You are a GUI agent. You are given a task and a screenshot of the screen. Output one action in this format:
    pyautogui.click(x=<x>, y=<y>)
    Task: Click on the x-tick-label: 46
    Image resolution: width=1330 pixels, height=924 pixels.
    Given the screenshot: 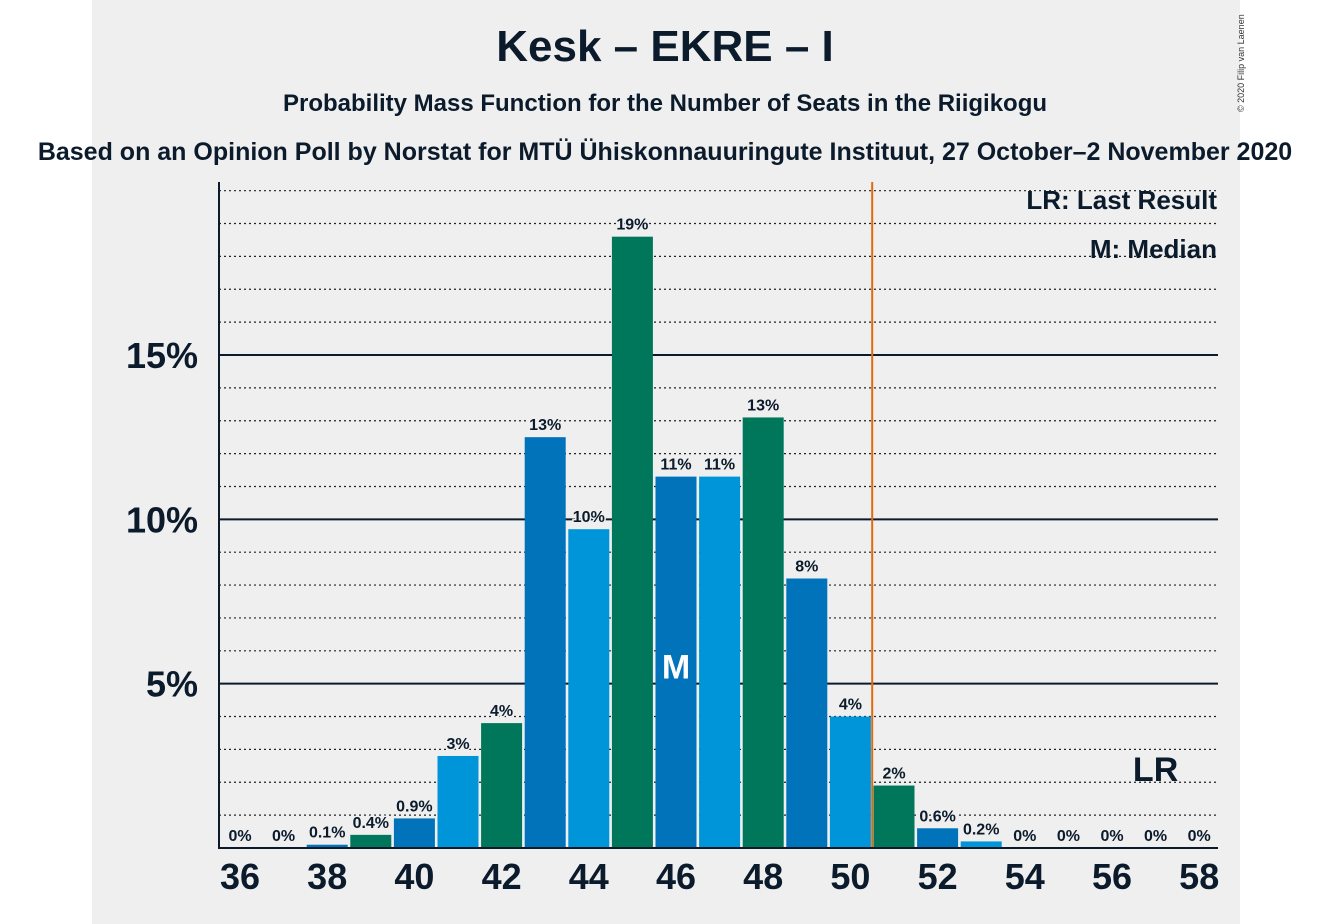 What is the action you would take?
    pyautogui.click(x=676, y=876)
    